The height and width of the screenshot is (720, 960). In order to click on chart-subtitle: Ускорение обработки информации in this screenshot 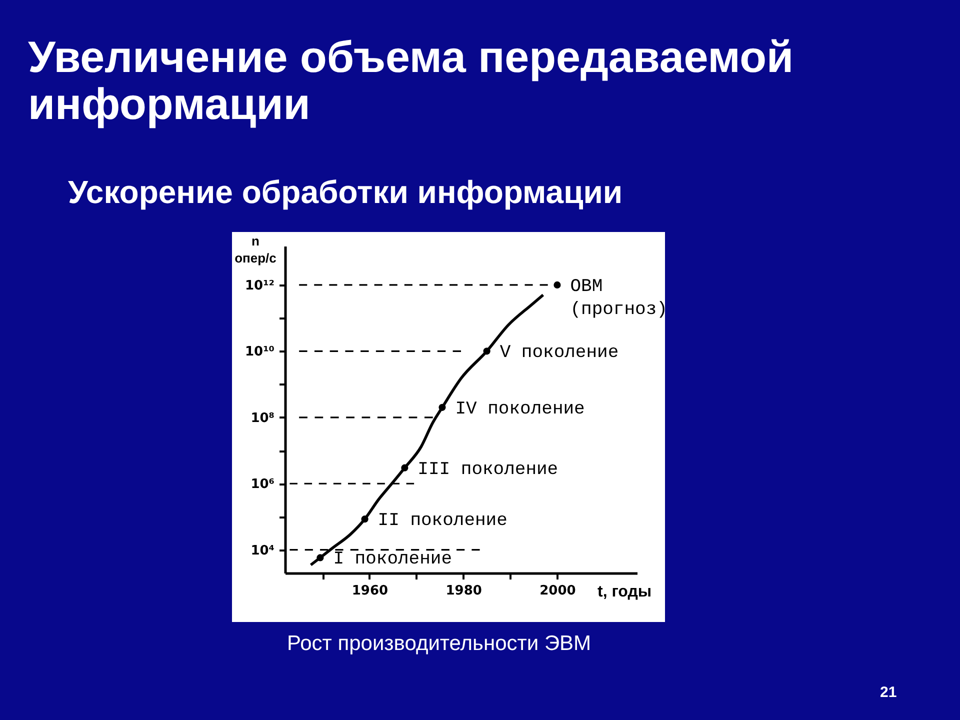, I will do `click(345, 192)`.